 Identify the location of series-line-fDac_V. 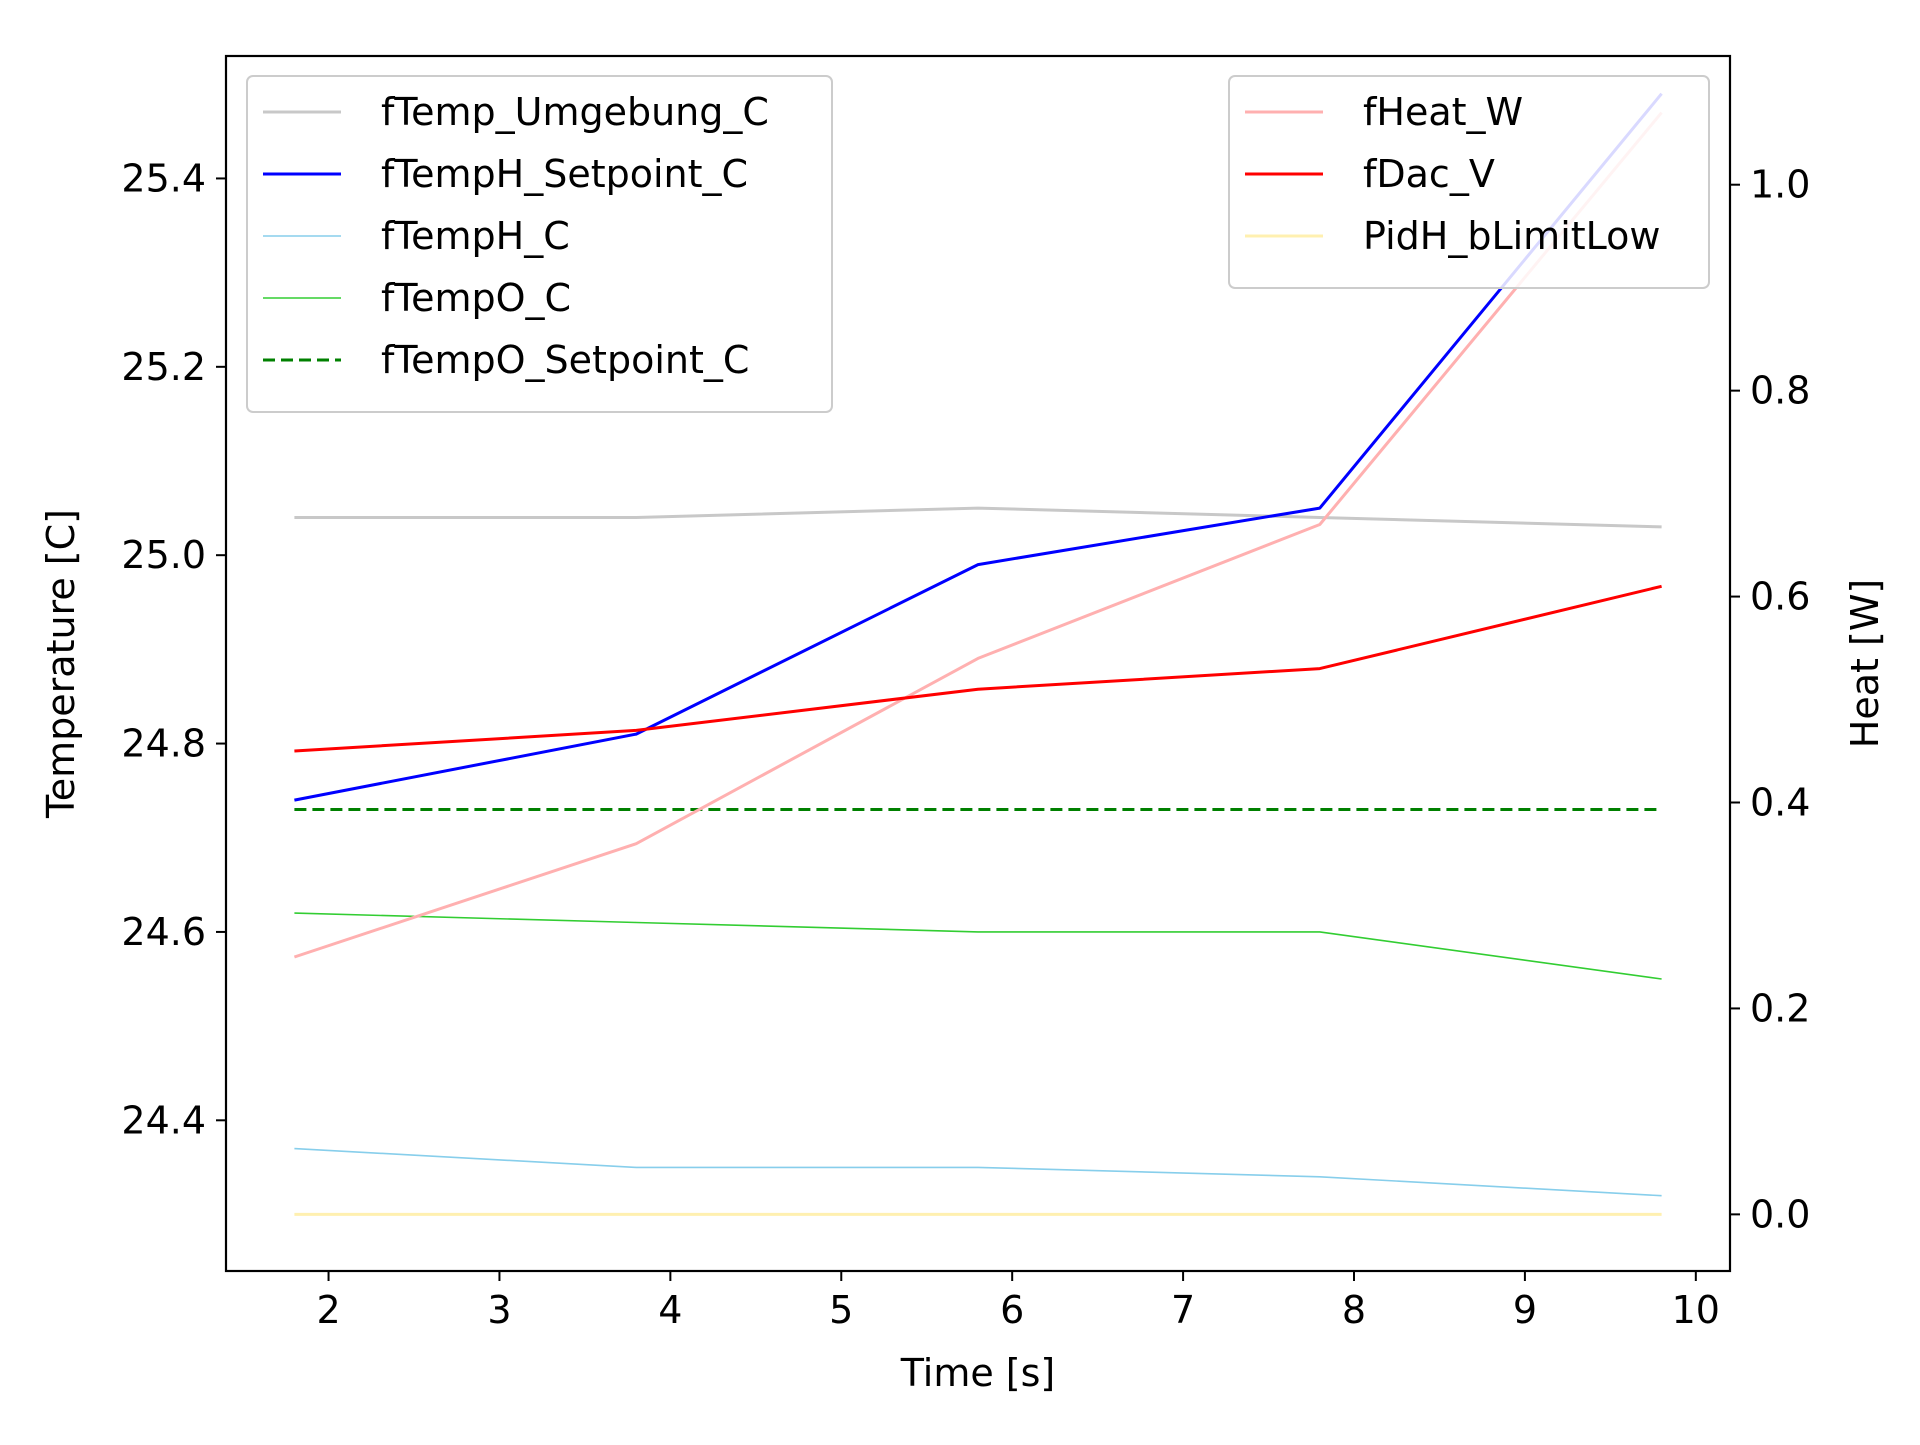
(978, 668).